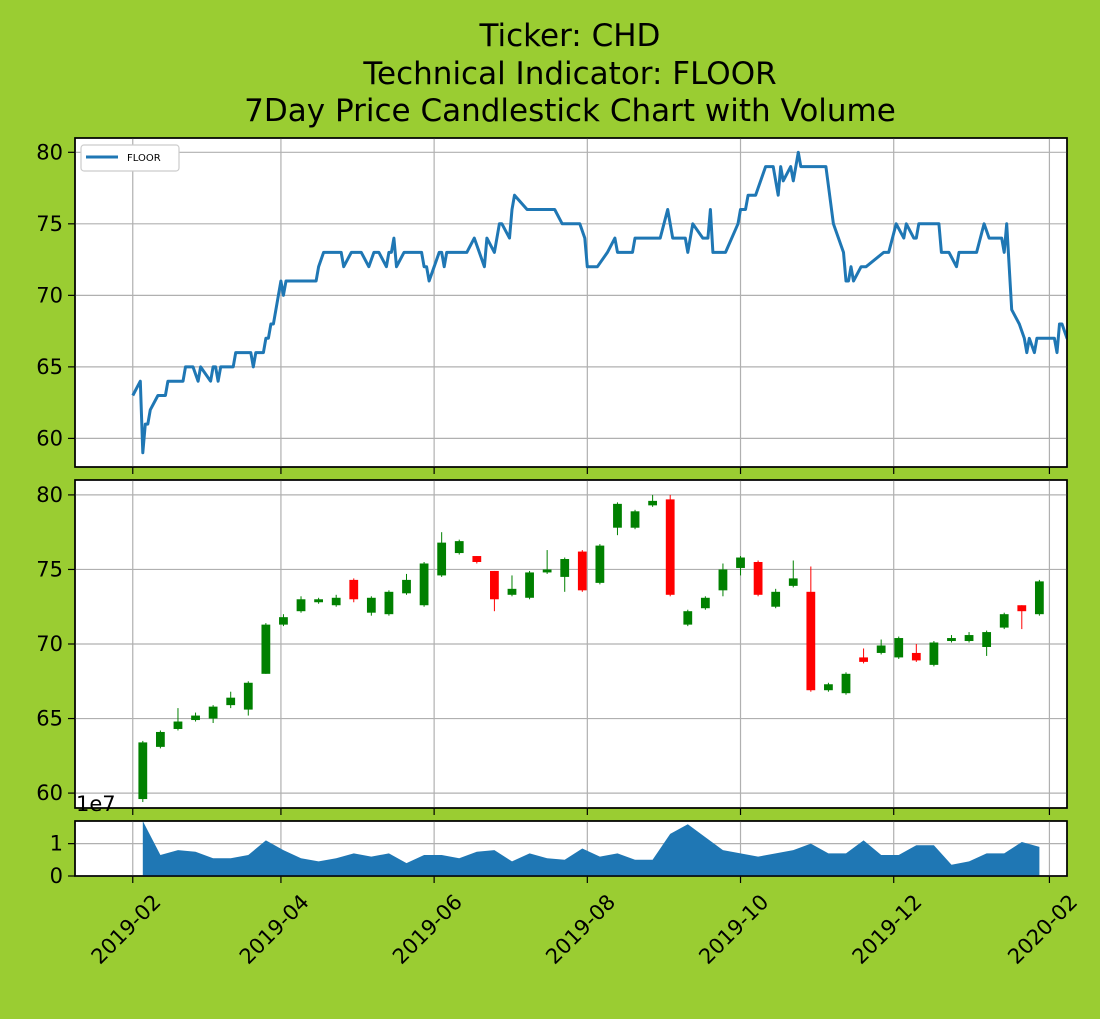  I want to click on legend: FLOOR, so click(130, 158).